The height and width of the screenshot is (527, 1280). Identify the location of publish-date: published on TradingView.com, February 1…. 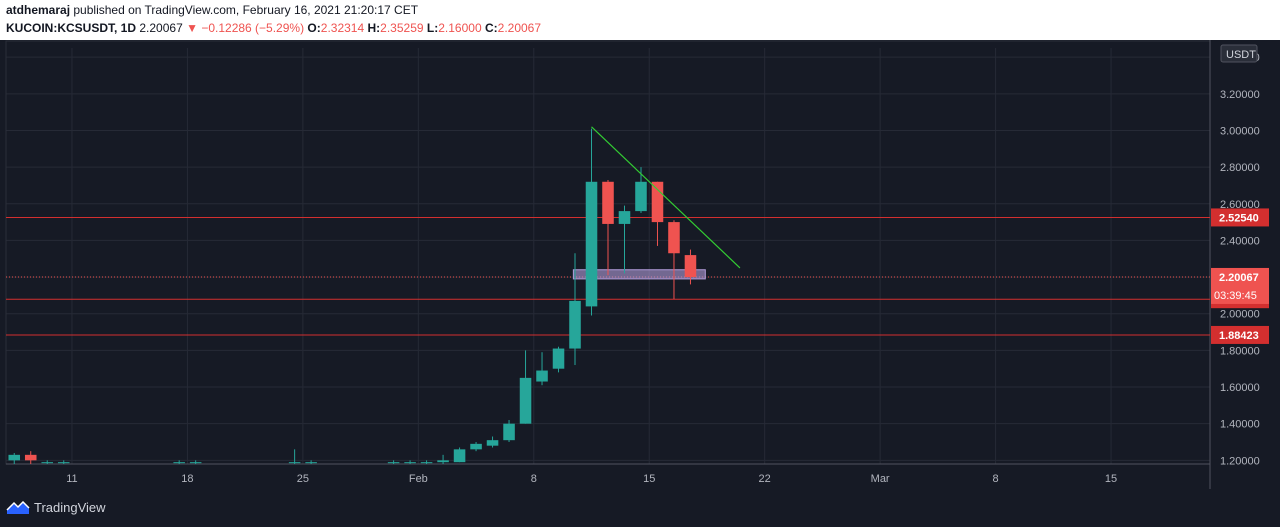
(246, 10).